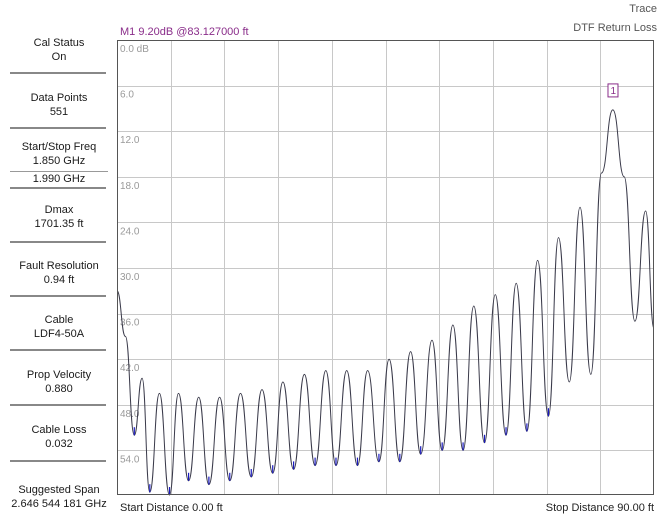 The width and height of the screenshot is (665, 522). I want to click on prop-velocity-value: 0.880, so click(59, 389).